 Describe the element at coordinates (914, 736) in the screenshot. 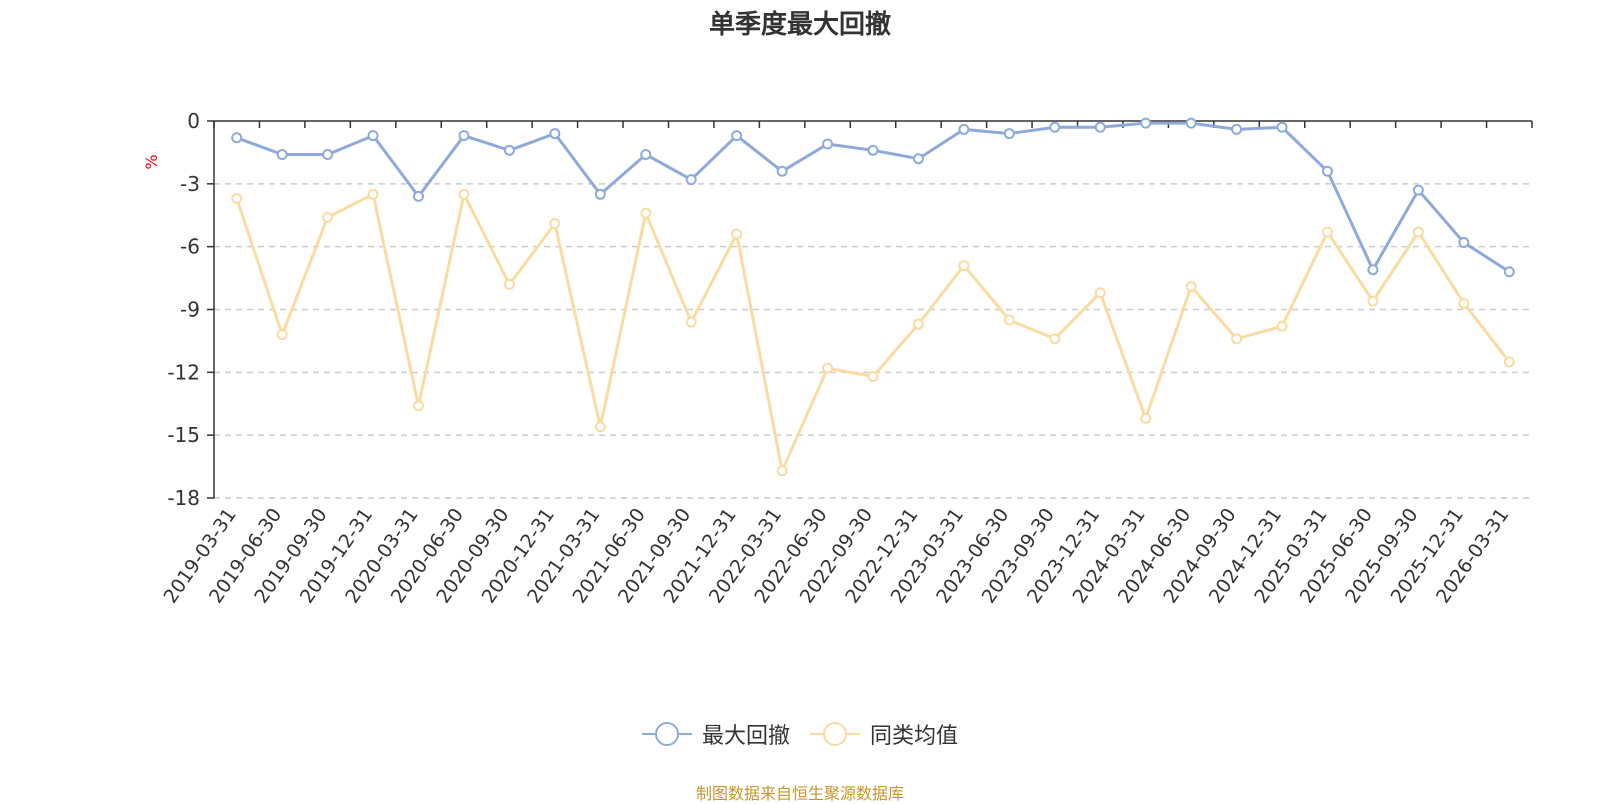

I see `legend-label: 同类均值` at that location.